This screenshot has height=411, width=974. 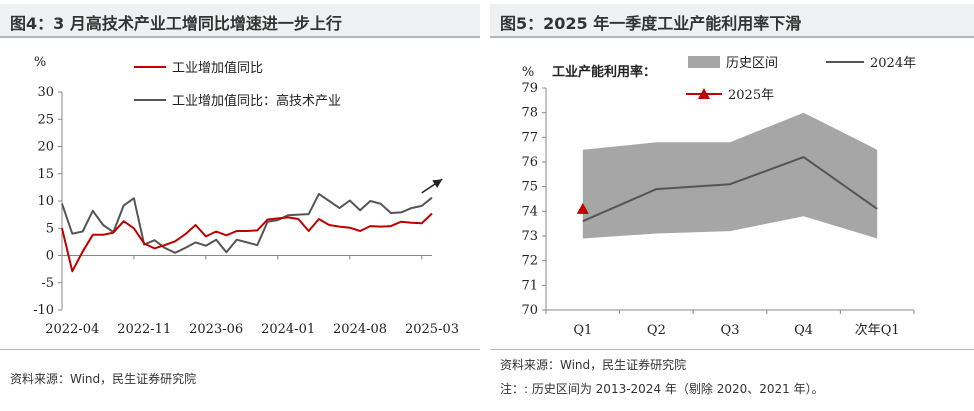 What do you see at coordinates (529, 211) in the screenshot?
I see `y-tick-label: 74` at bounding box center [529, 211].